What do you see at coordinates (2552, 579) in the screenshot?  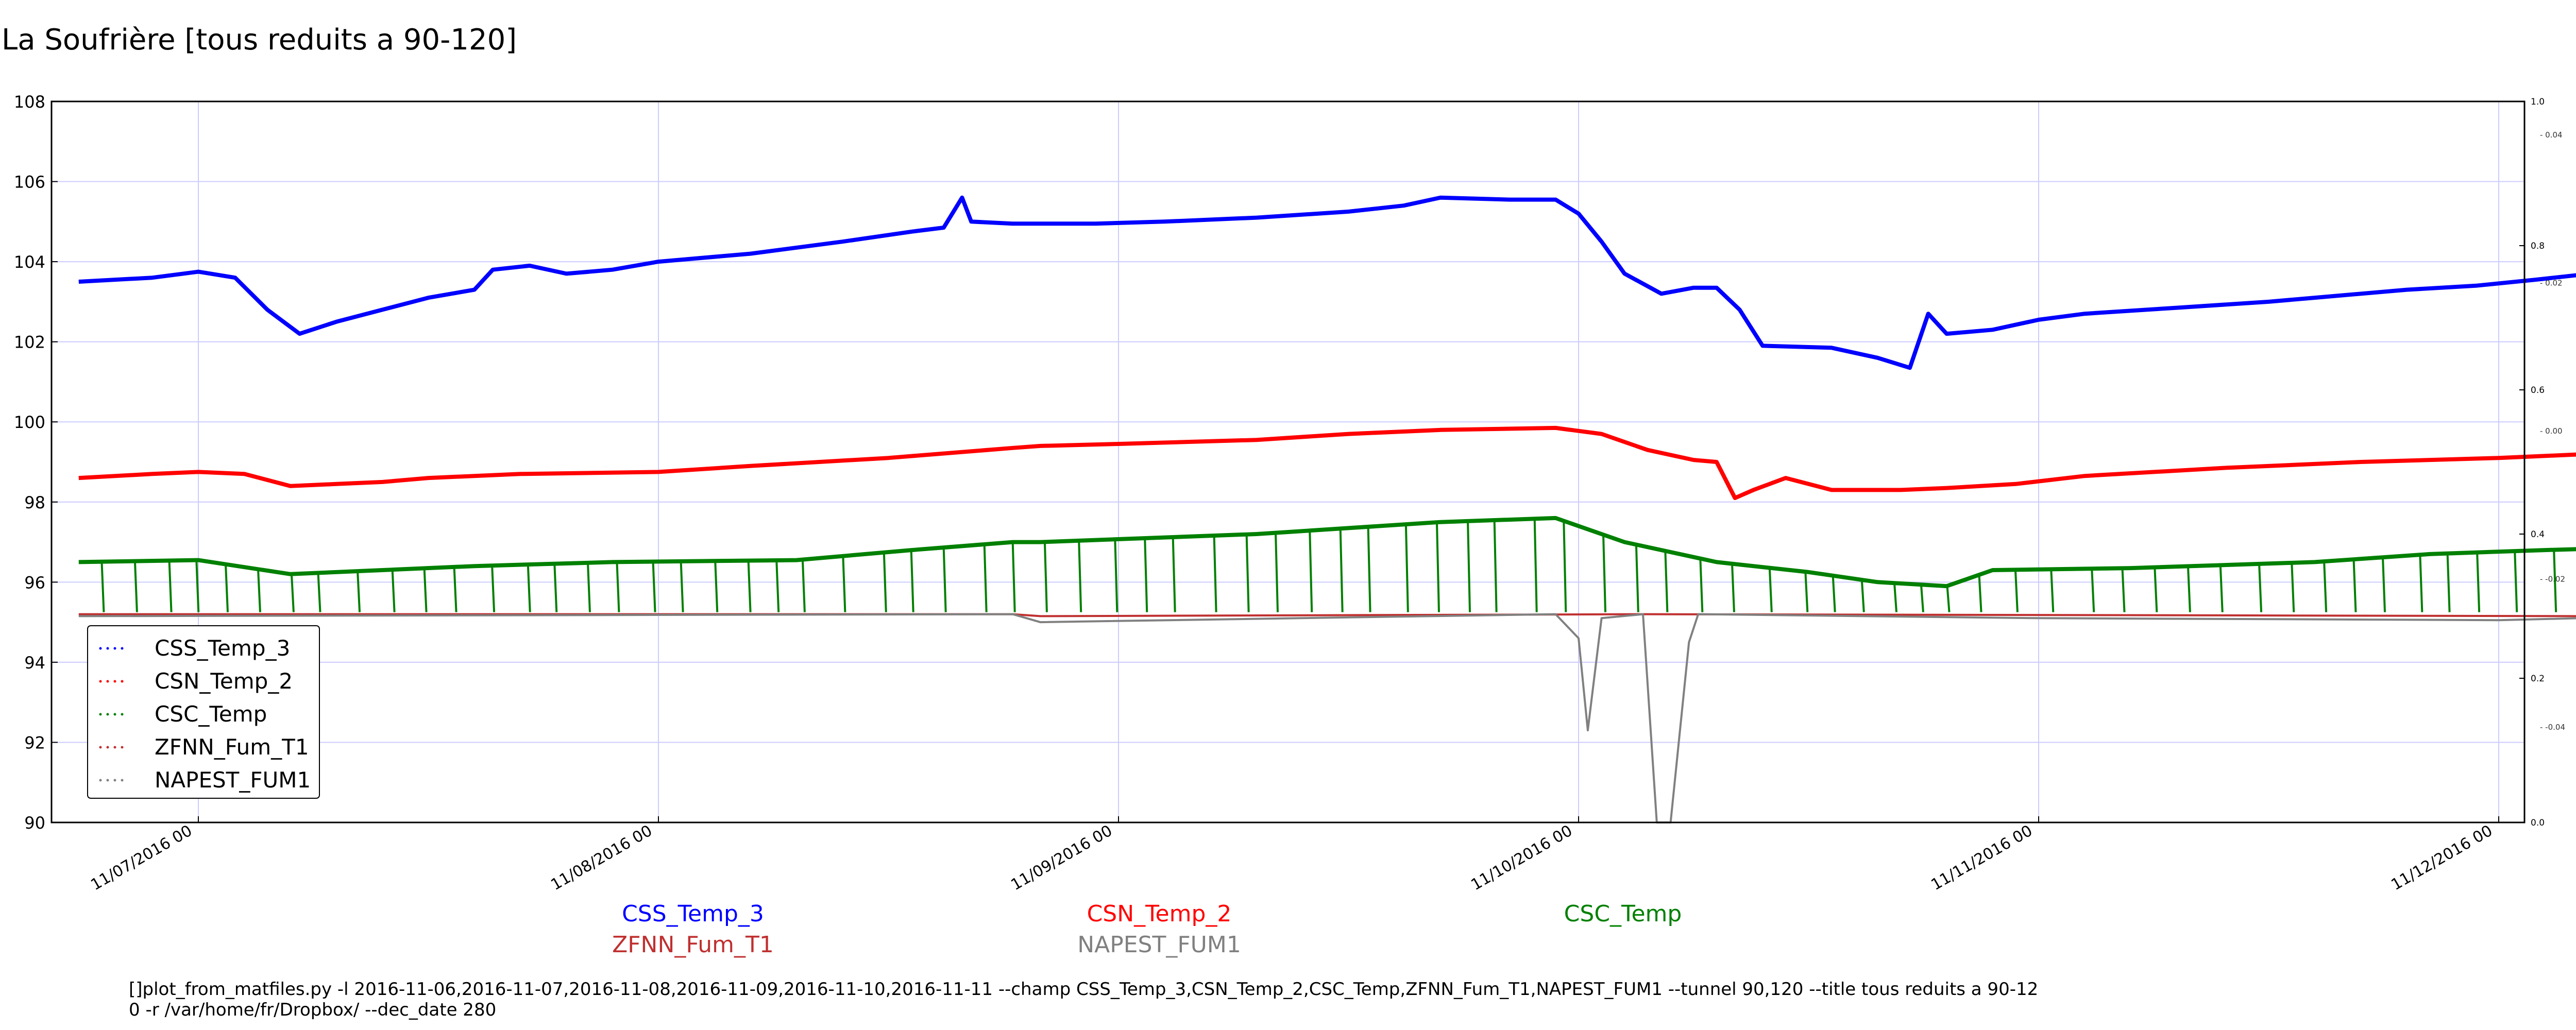 I see `y2-inner-label: - -0.02` at bounding box center [2552, 579].